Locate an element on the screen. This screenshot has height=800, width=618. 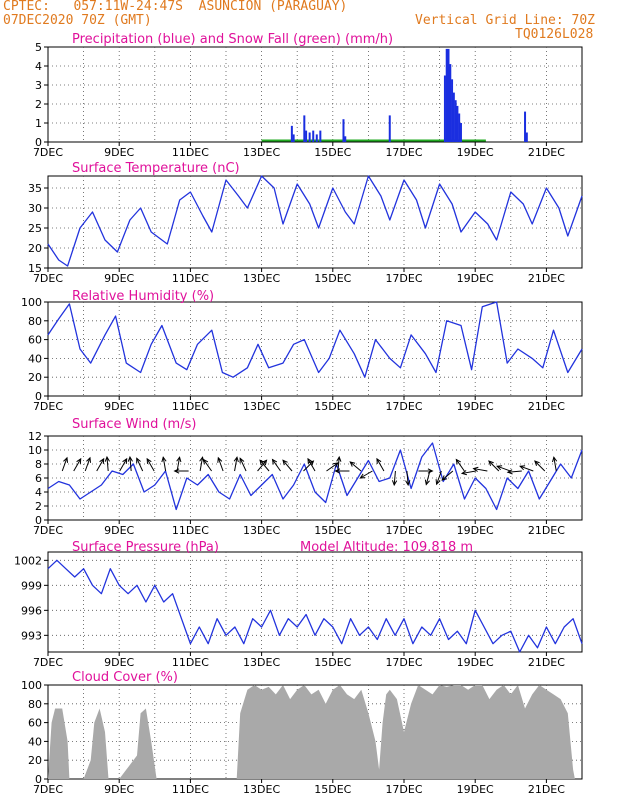
y-tick-label: 6 is located at coordinates (38, 478).